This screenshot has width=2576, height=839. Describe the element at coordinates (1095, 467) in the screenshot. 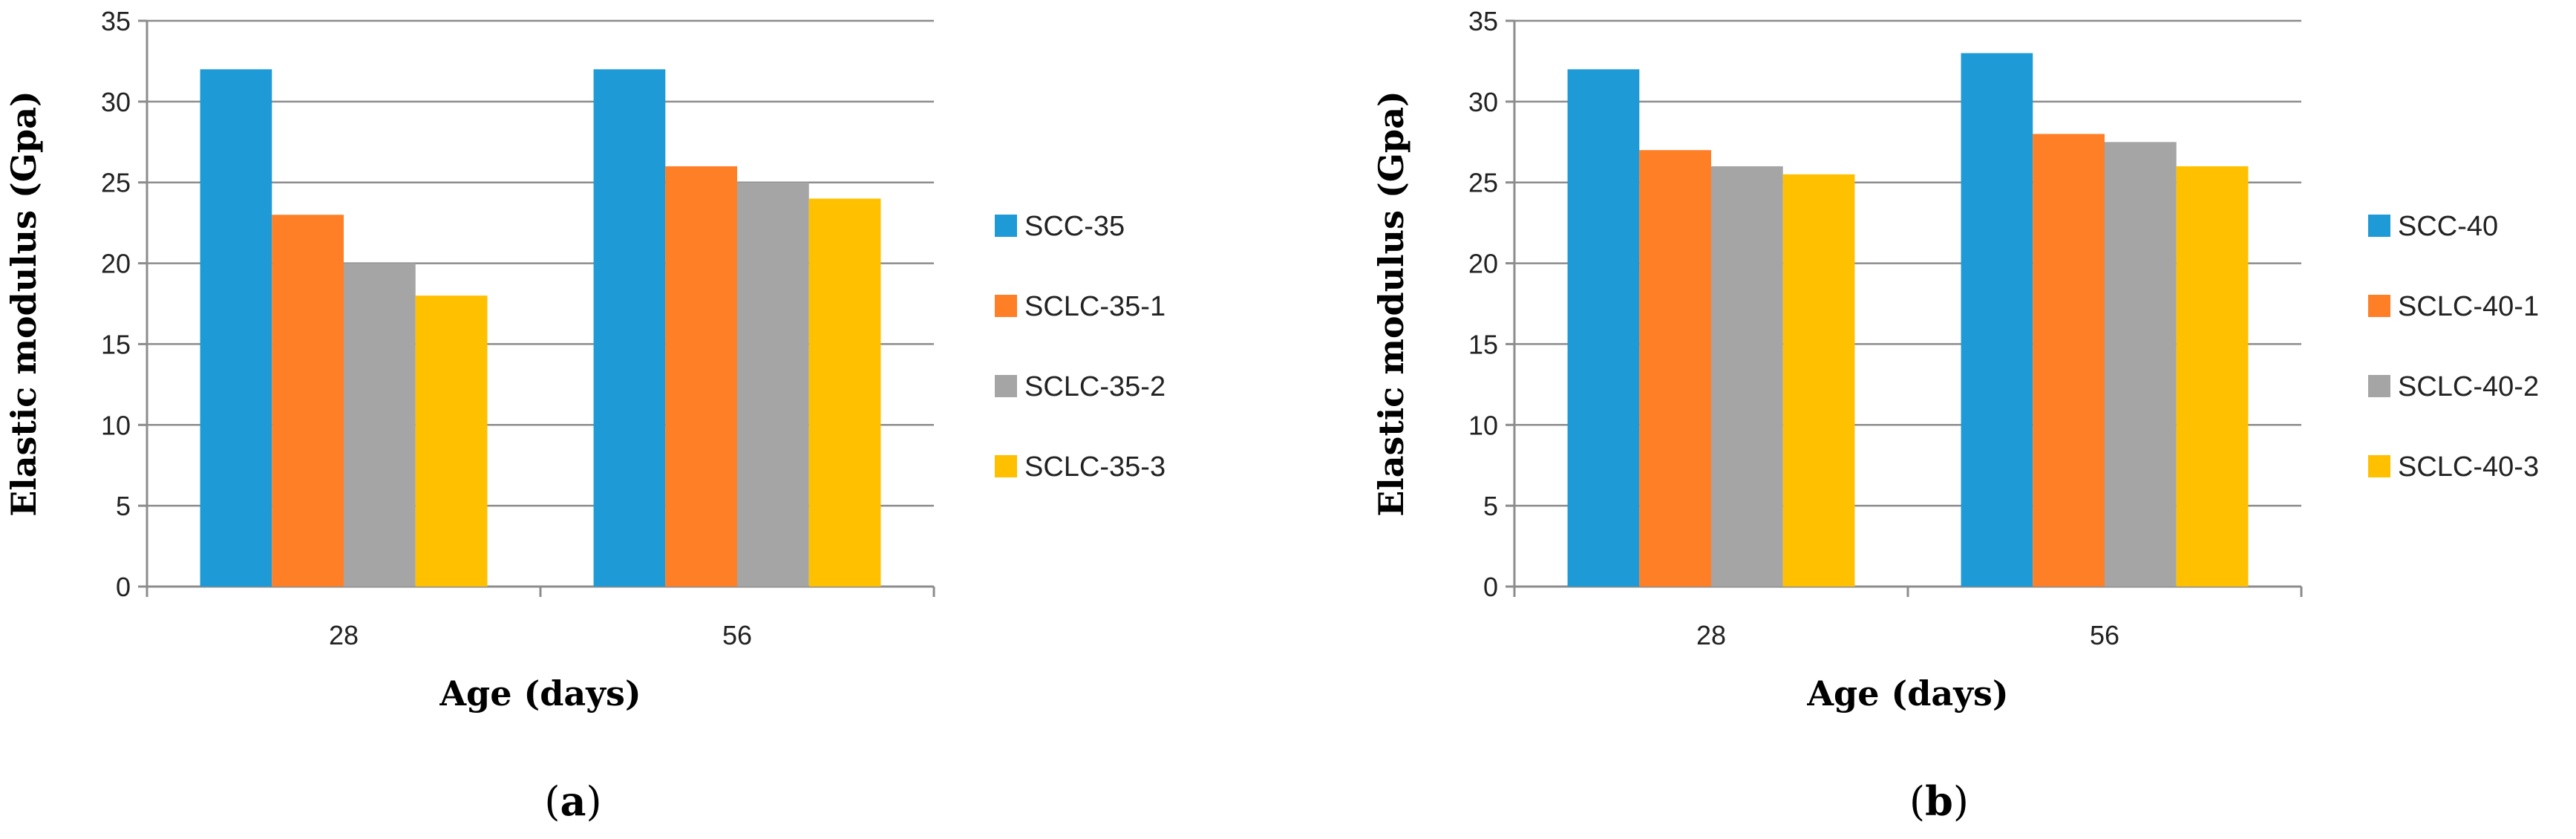

I see `legend-label: SCLC-35-3` at that location.